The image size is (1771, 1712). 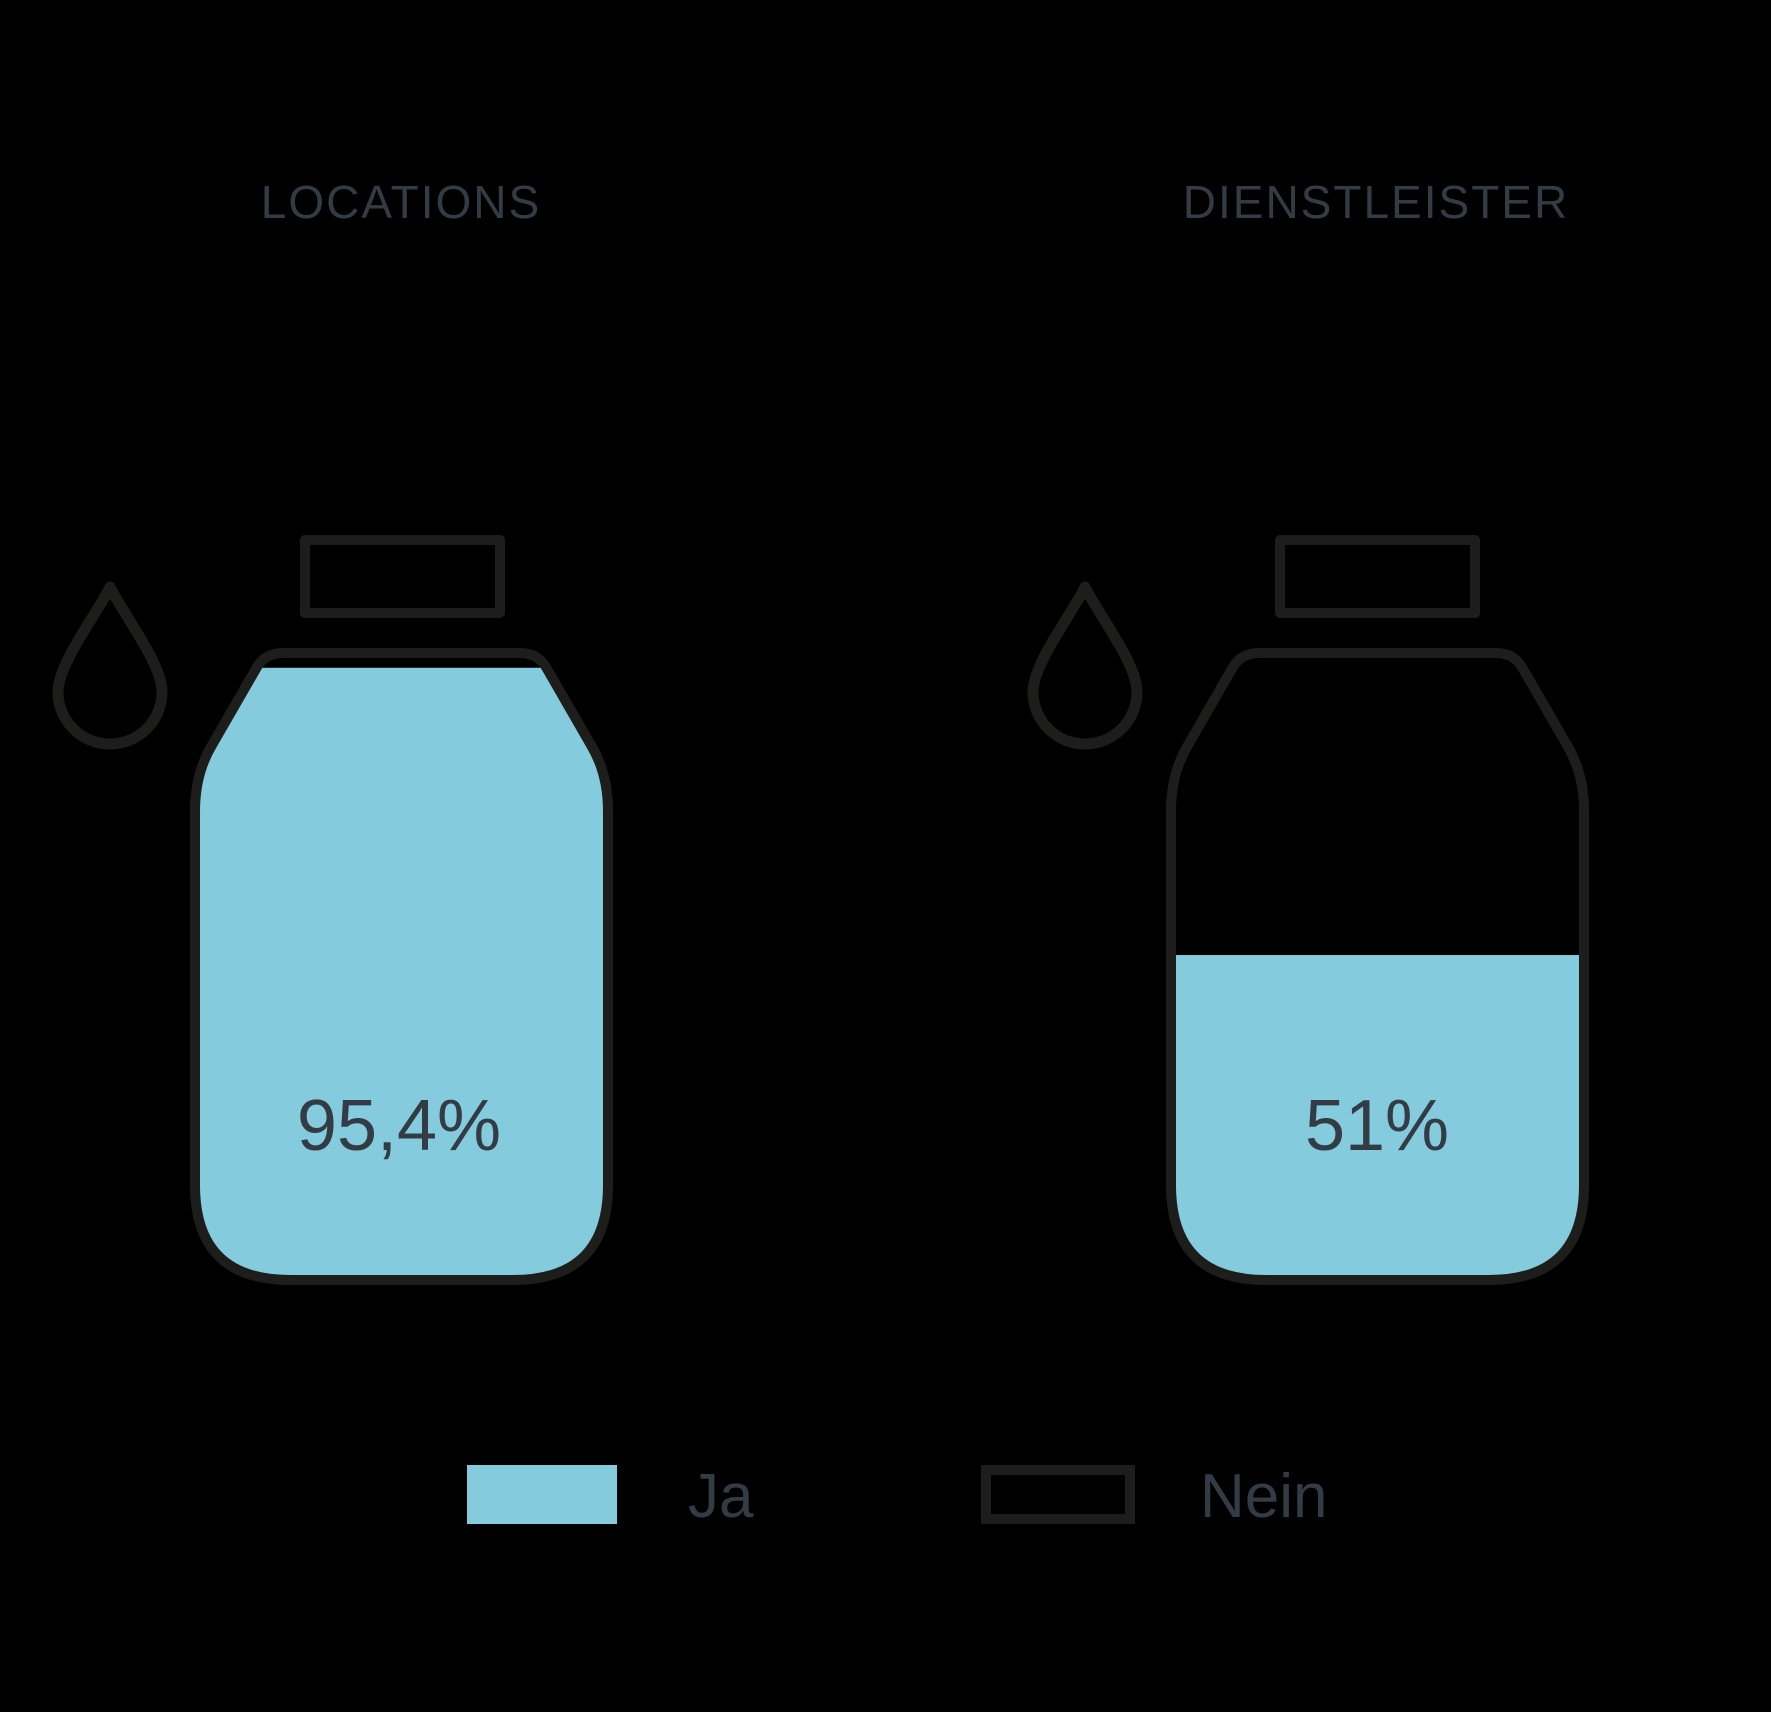 I want to click on bottle-cap-locations, so click(x=402, y=576).